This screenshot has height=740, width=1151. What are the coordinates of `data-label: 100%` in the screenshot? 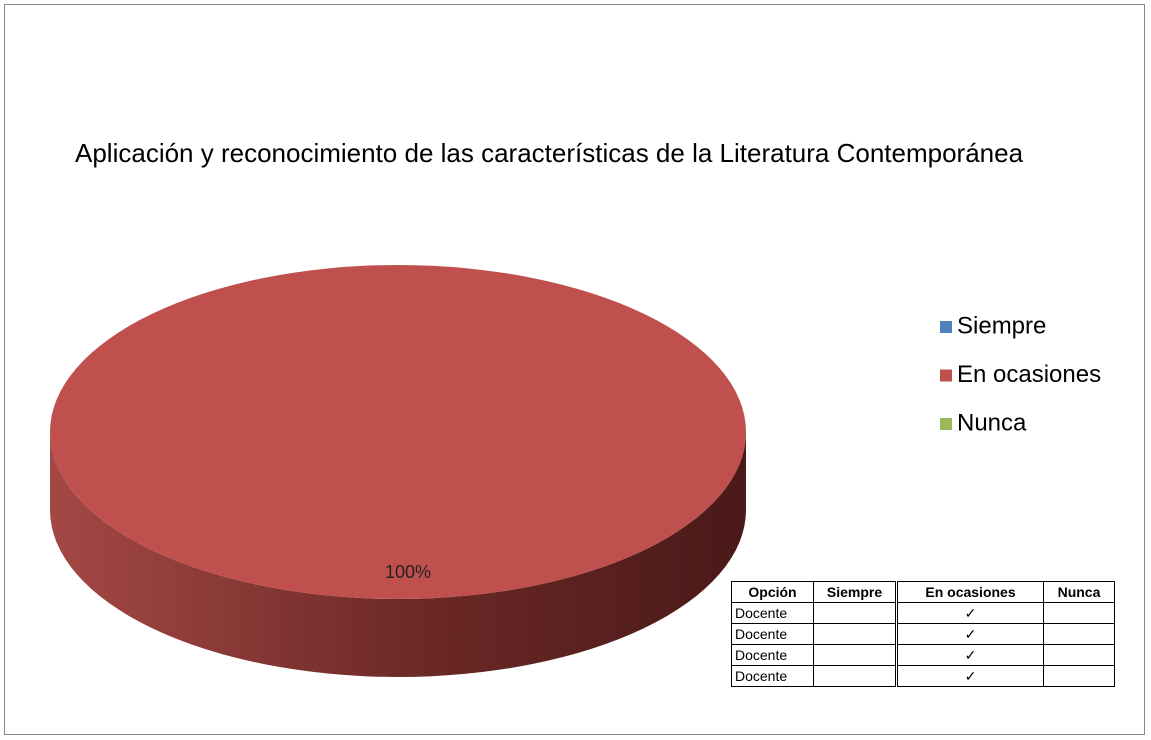 It's located at (408, 572).